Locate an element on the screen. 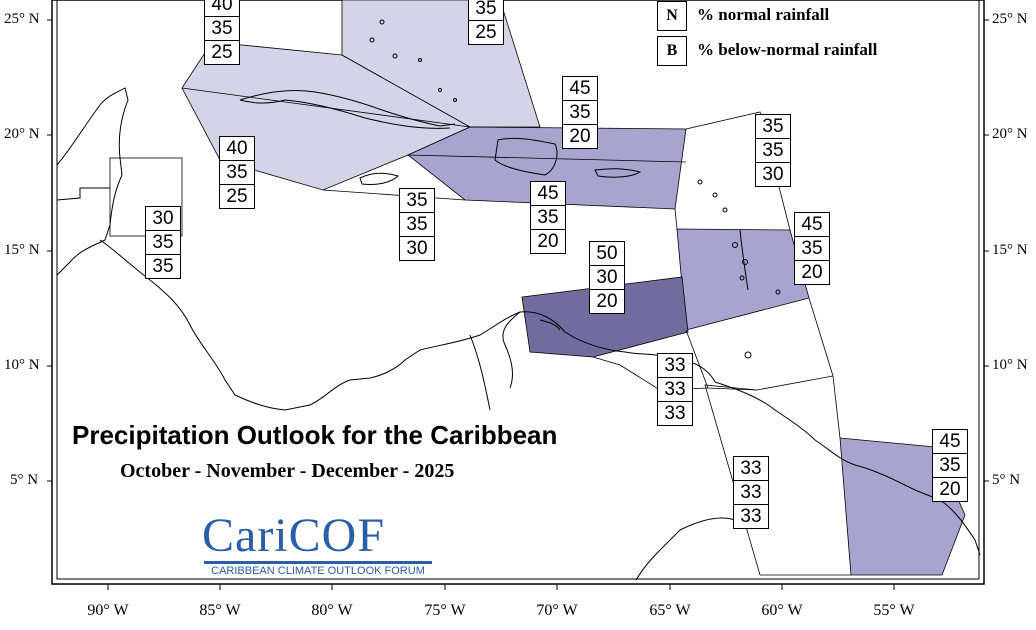 Image resolution: width=1036 pixels, height=630 pixels. legend-normal-label: % normal rainfall is located at coordinates (763, 14).